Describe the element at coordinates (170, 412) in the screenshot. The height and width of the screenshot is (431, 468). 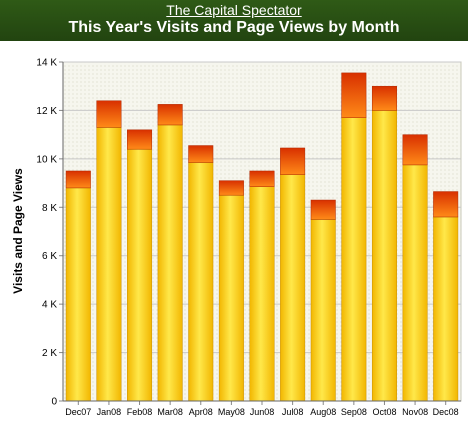
I see `x-tick-label: Mar08` at that location.